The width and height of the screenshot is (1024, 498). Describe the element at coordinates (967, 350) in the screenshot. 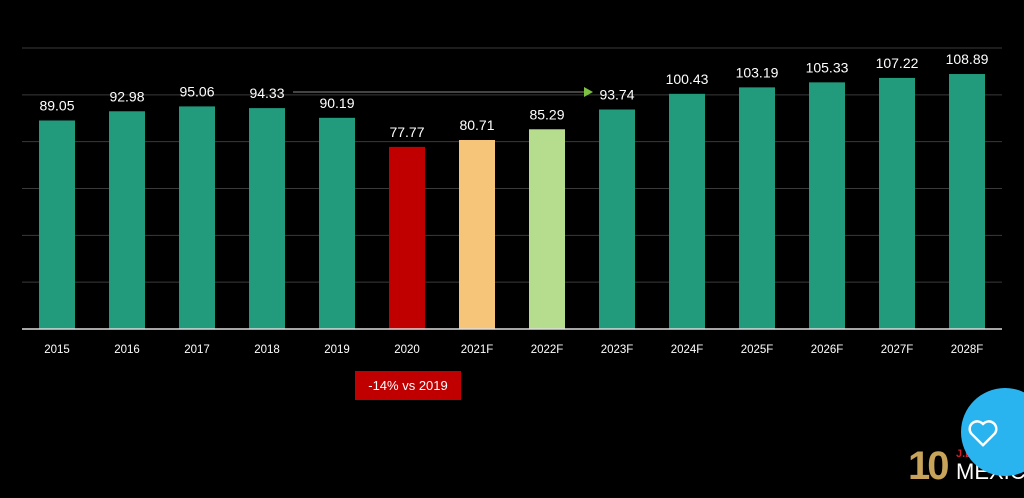

I see `x-tick-label: 2028F` at that location.